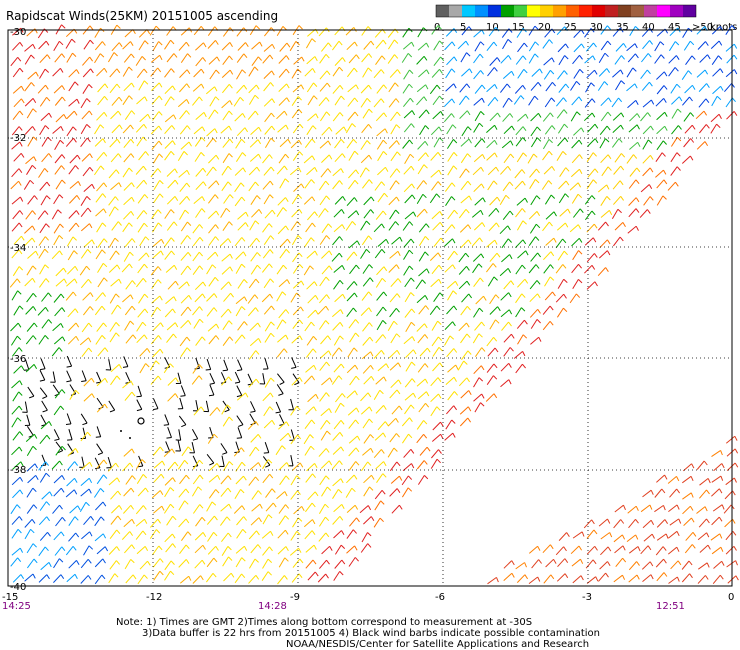  I want to click on lon-label: -3, so click(587, 597).